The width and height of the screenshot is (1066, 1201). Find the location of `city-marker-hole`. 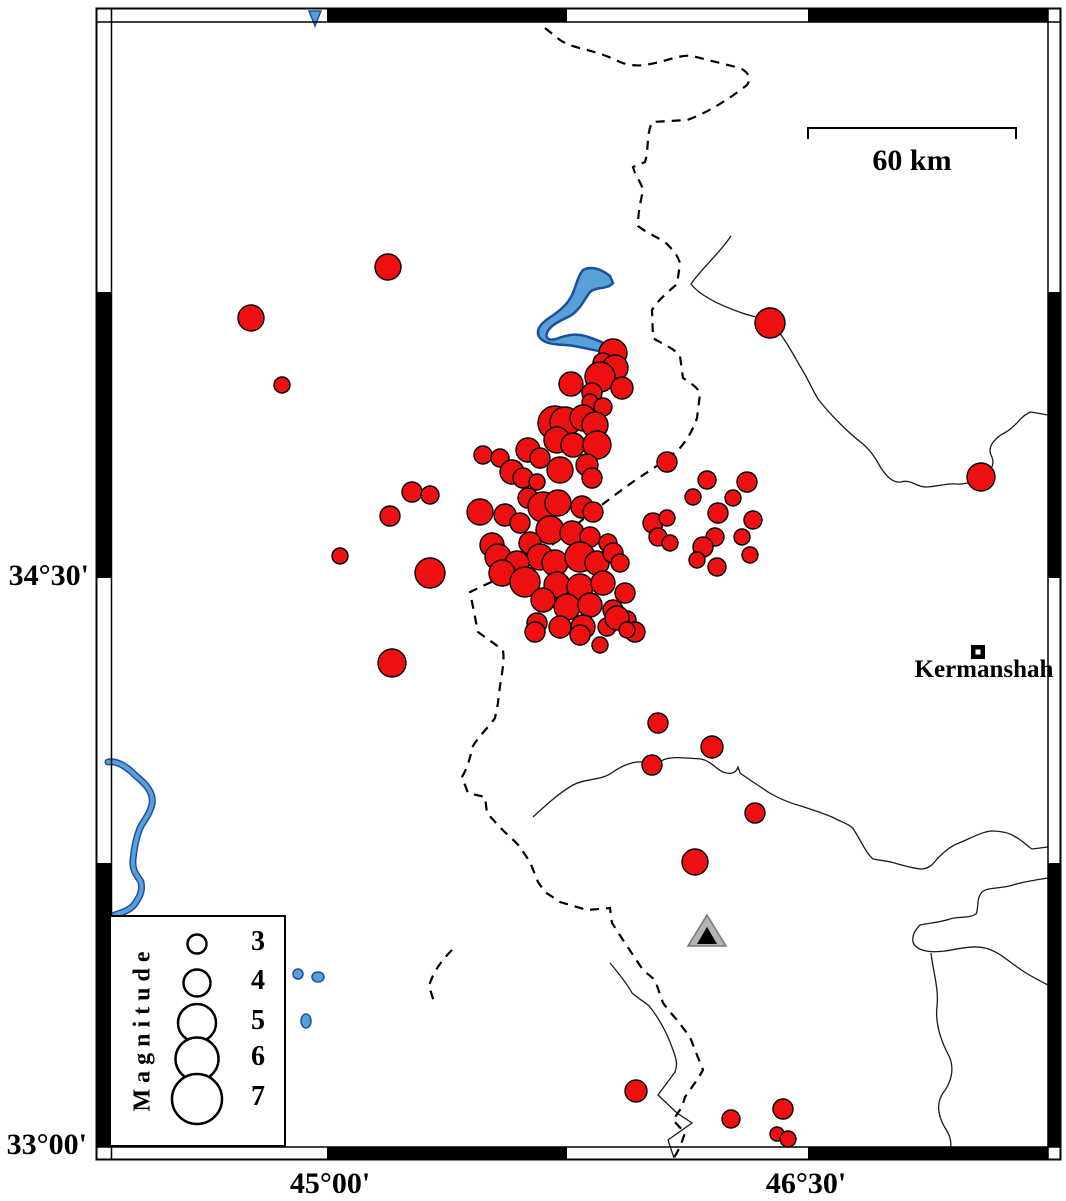

city-marker-hole is located at coordinates (978, 652).